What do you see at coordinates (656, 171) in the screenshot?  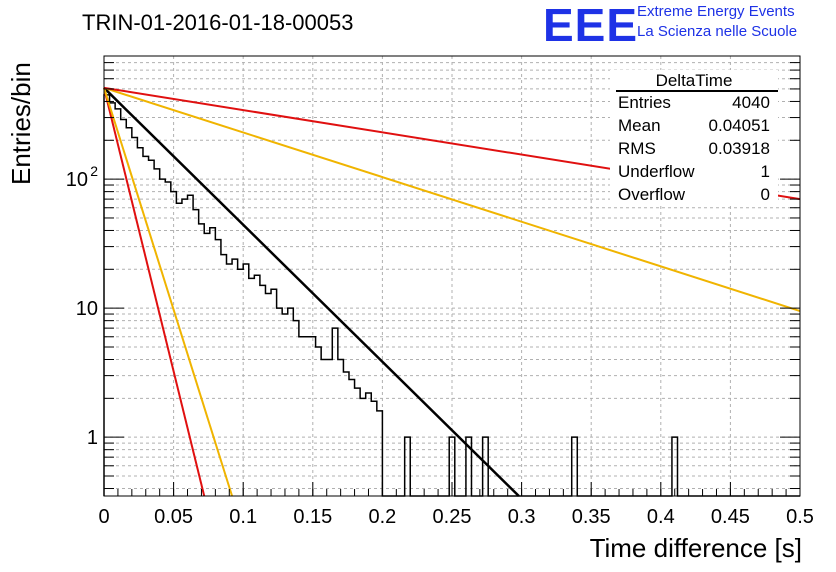 I see `stats-label: Underflow` at bounding box center [656, 171].